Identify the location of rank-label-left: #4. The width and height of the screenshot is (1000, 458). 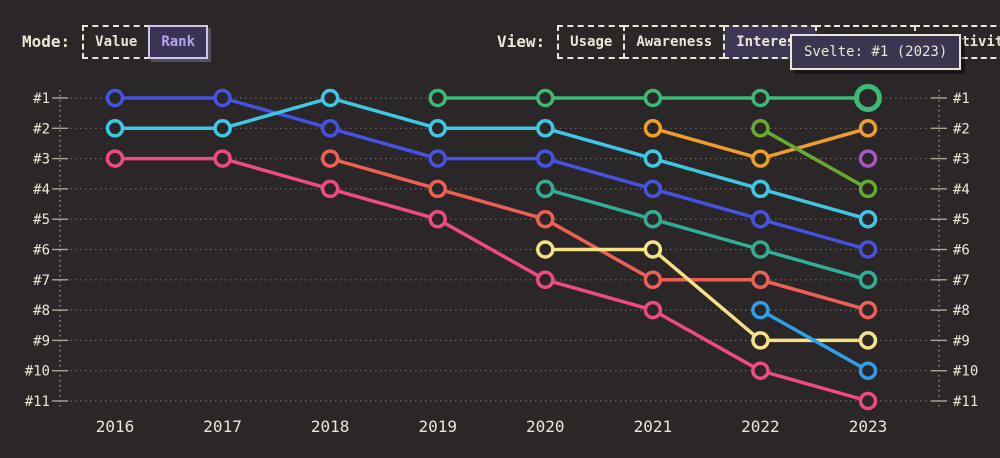
(41, 190).